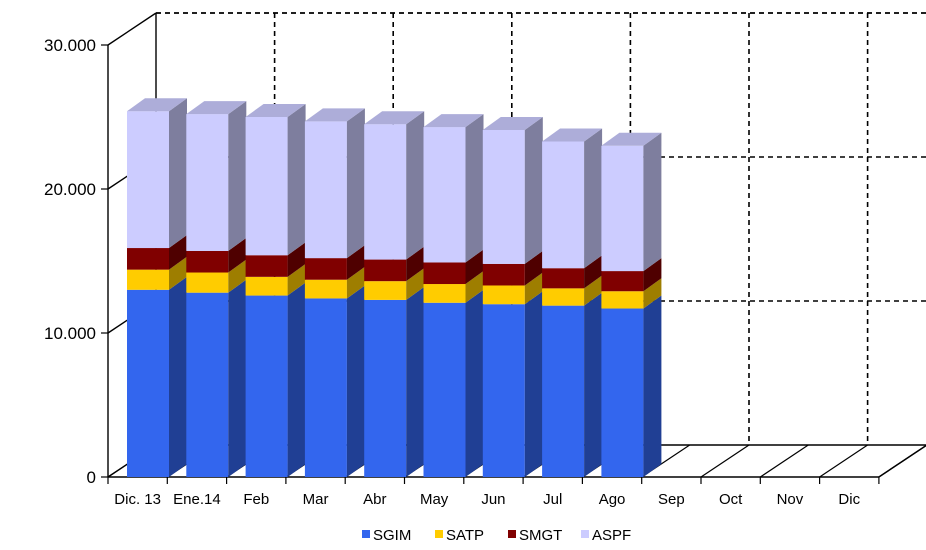  What do you see at coordinates (790, 499) in the screenshot?
I see `x-tick-label: Nov` at bounding box center [790, 499].